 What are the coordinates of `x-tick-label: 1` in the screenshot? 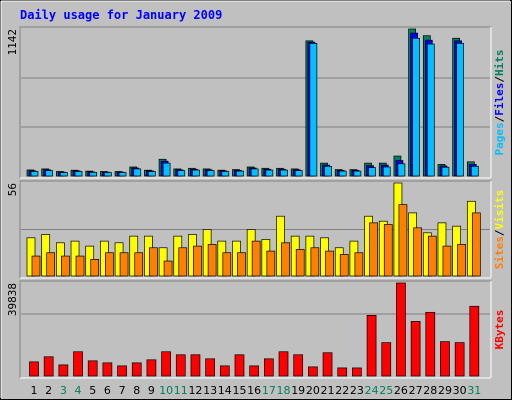 It's located at (34, 390).